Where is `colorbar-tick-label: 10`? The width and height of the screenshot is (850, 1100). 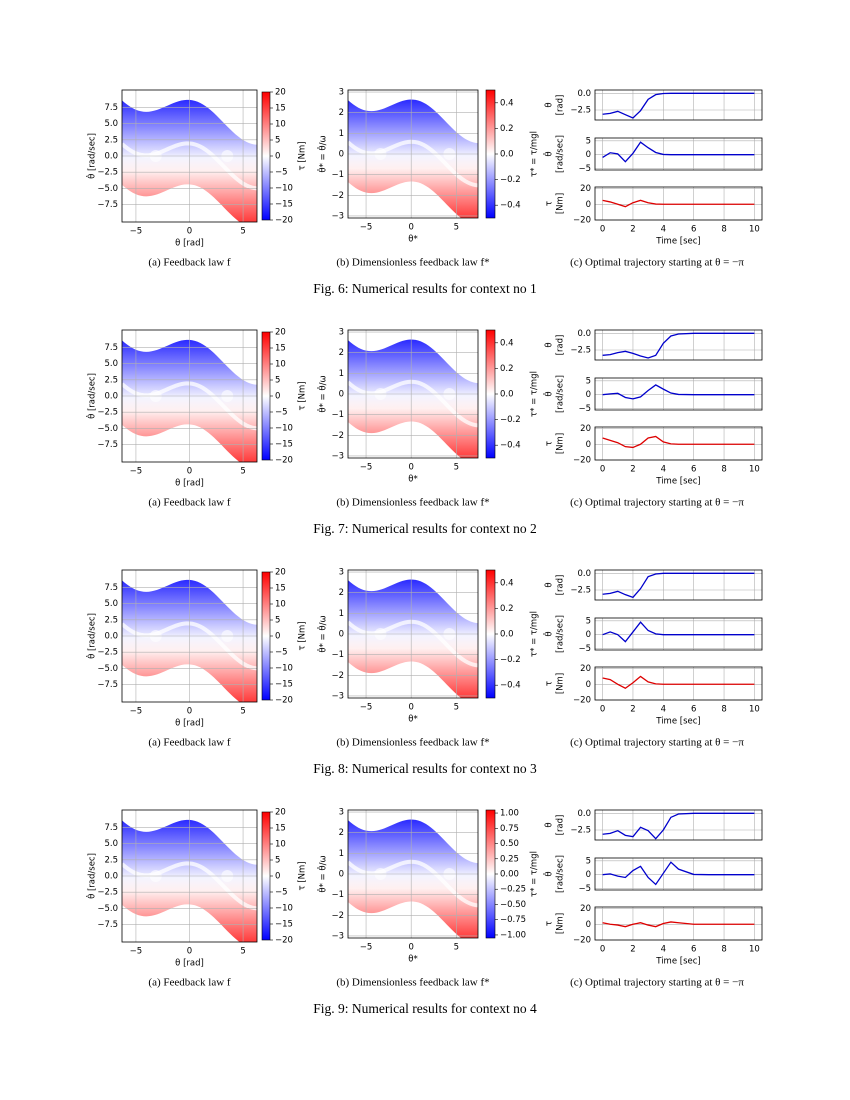
colorbar-tick-label: 10 is located at coordinates (280, 125).